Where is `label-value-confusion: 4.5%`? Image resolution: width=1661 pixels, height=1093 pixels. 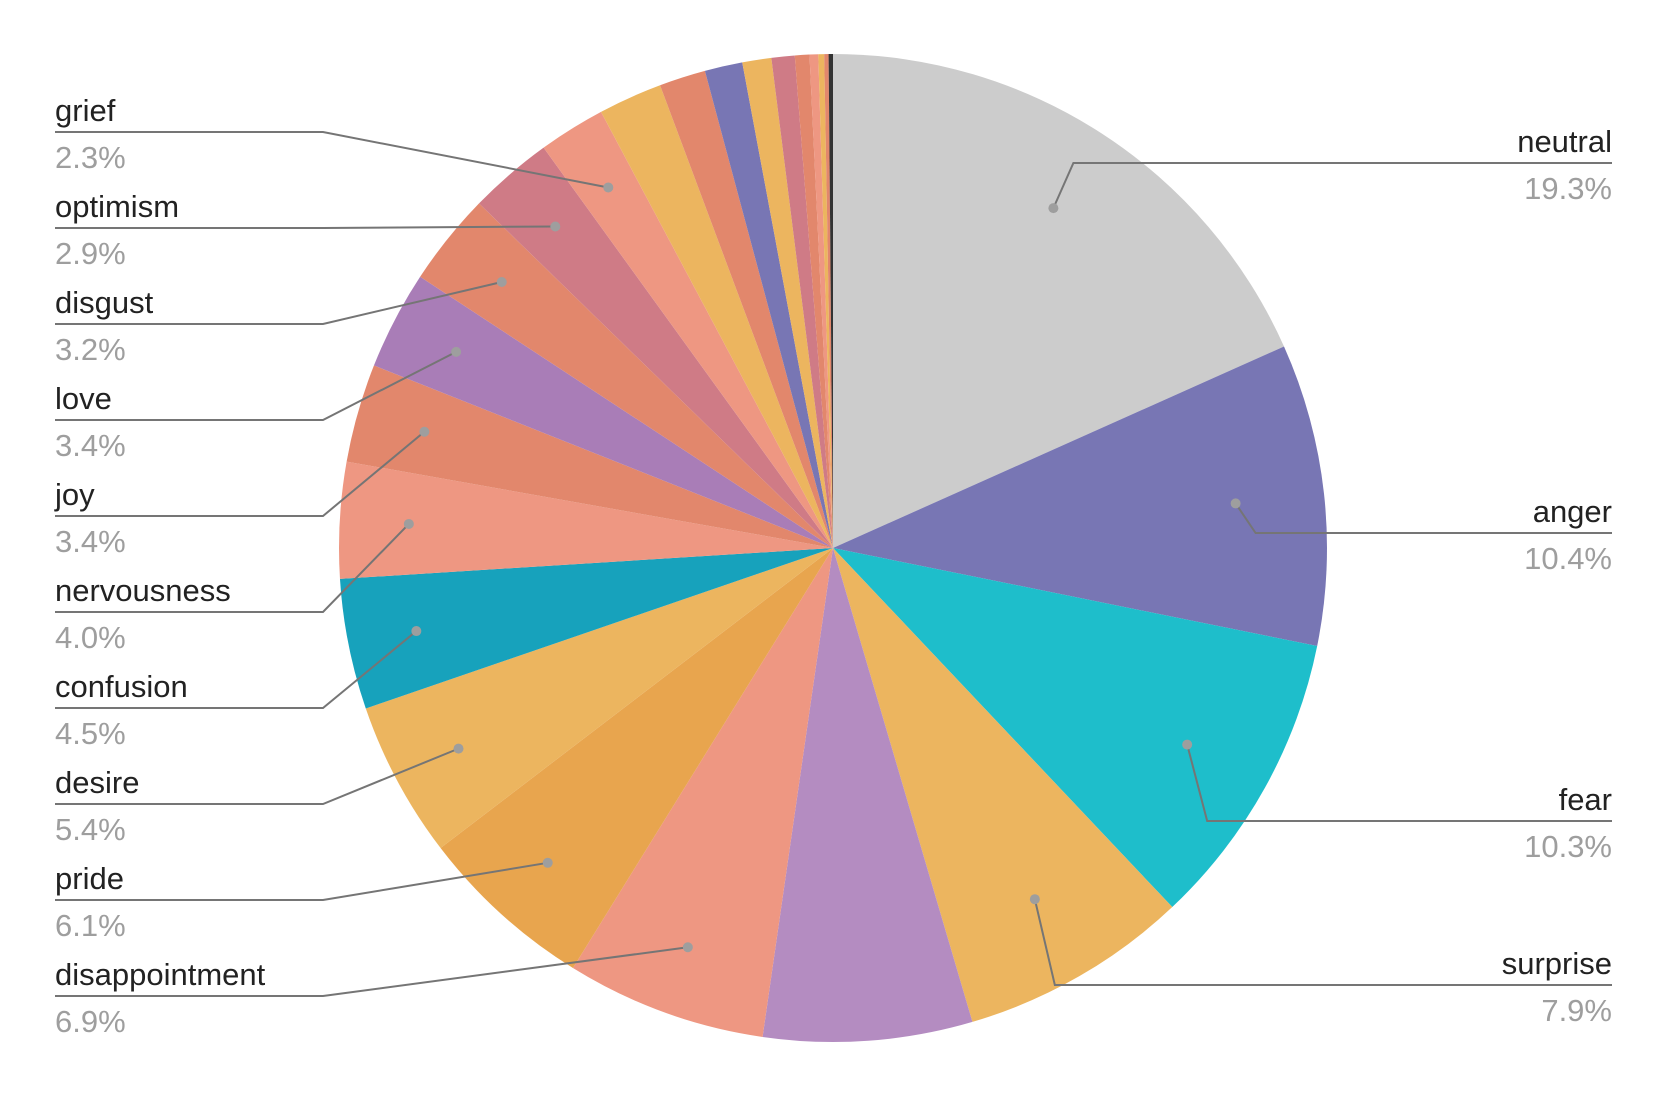
label-value-confusion: 4.5% is located at coordinates (90, 733).